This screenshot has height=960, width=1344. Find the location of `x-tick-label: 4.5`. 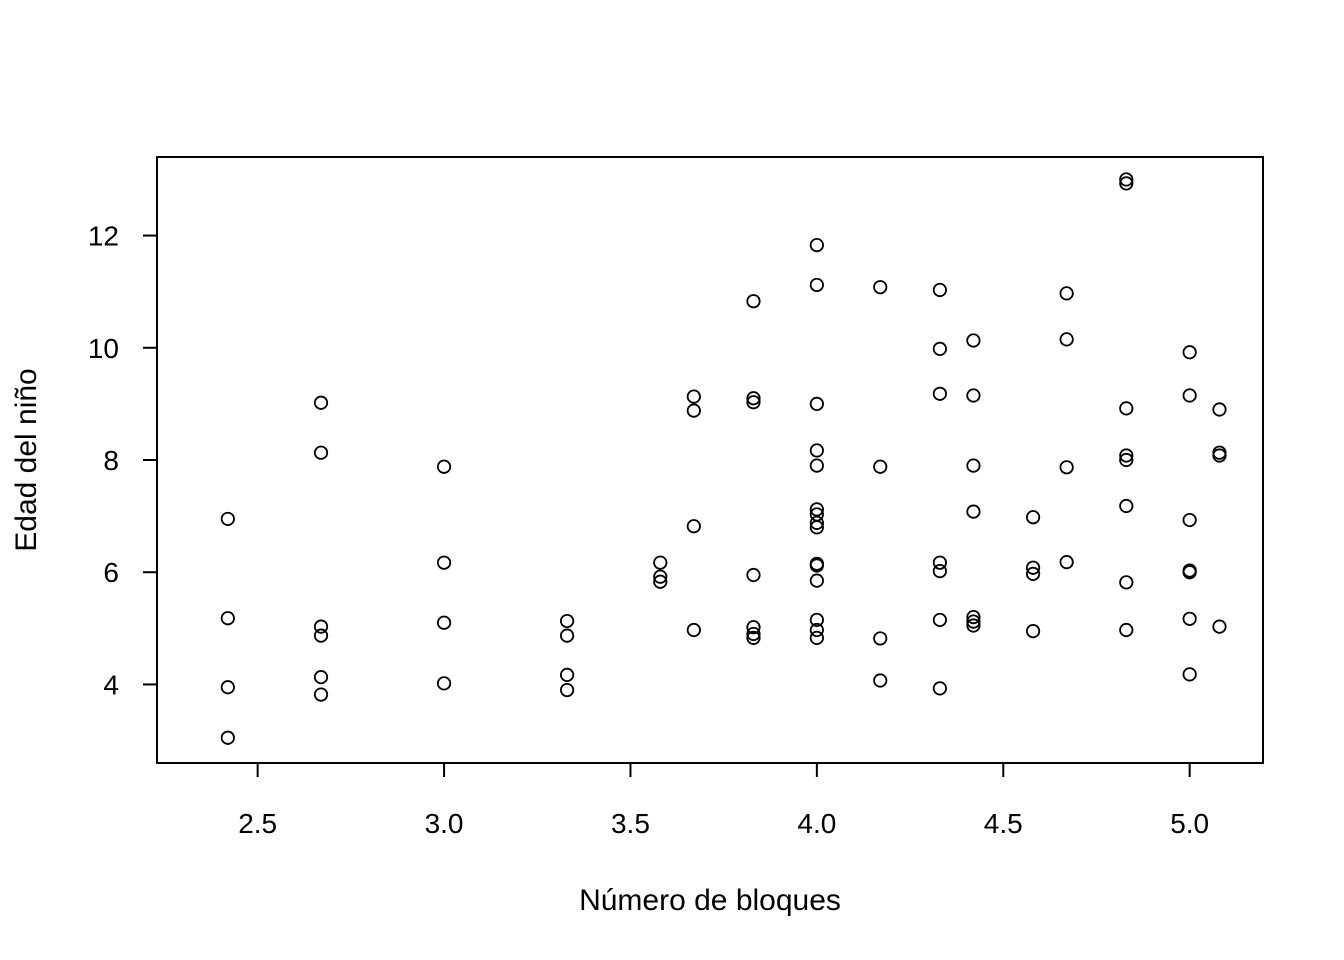

x-tick-label: 4.5 is located at coordinates (1003, 823).